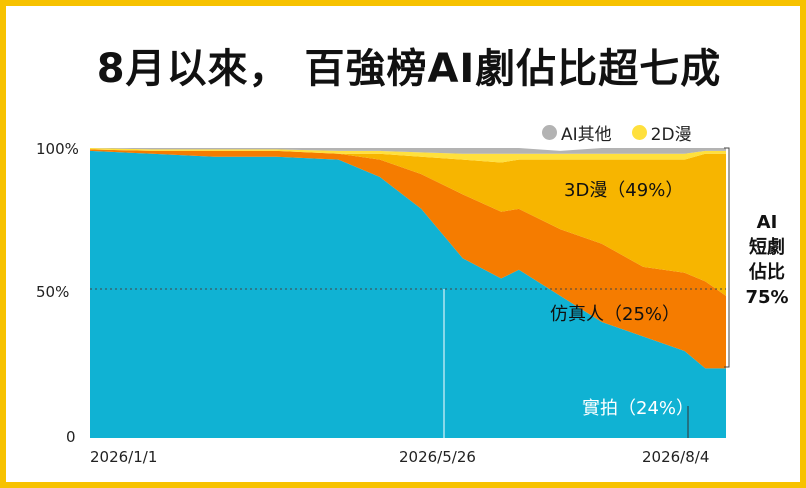 This screenshot has width=806, height=488. Describe the element at coordinates (71, 437) in the screenshot. I see `y-tick-0: 0` at that location.